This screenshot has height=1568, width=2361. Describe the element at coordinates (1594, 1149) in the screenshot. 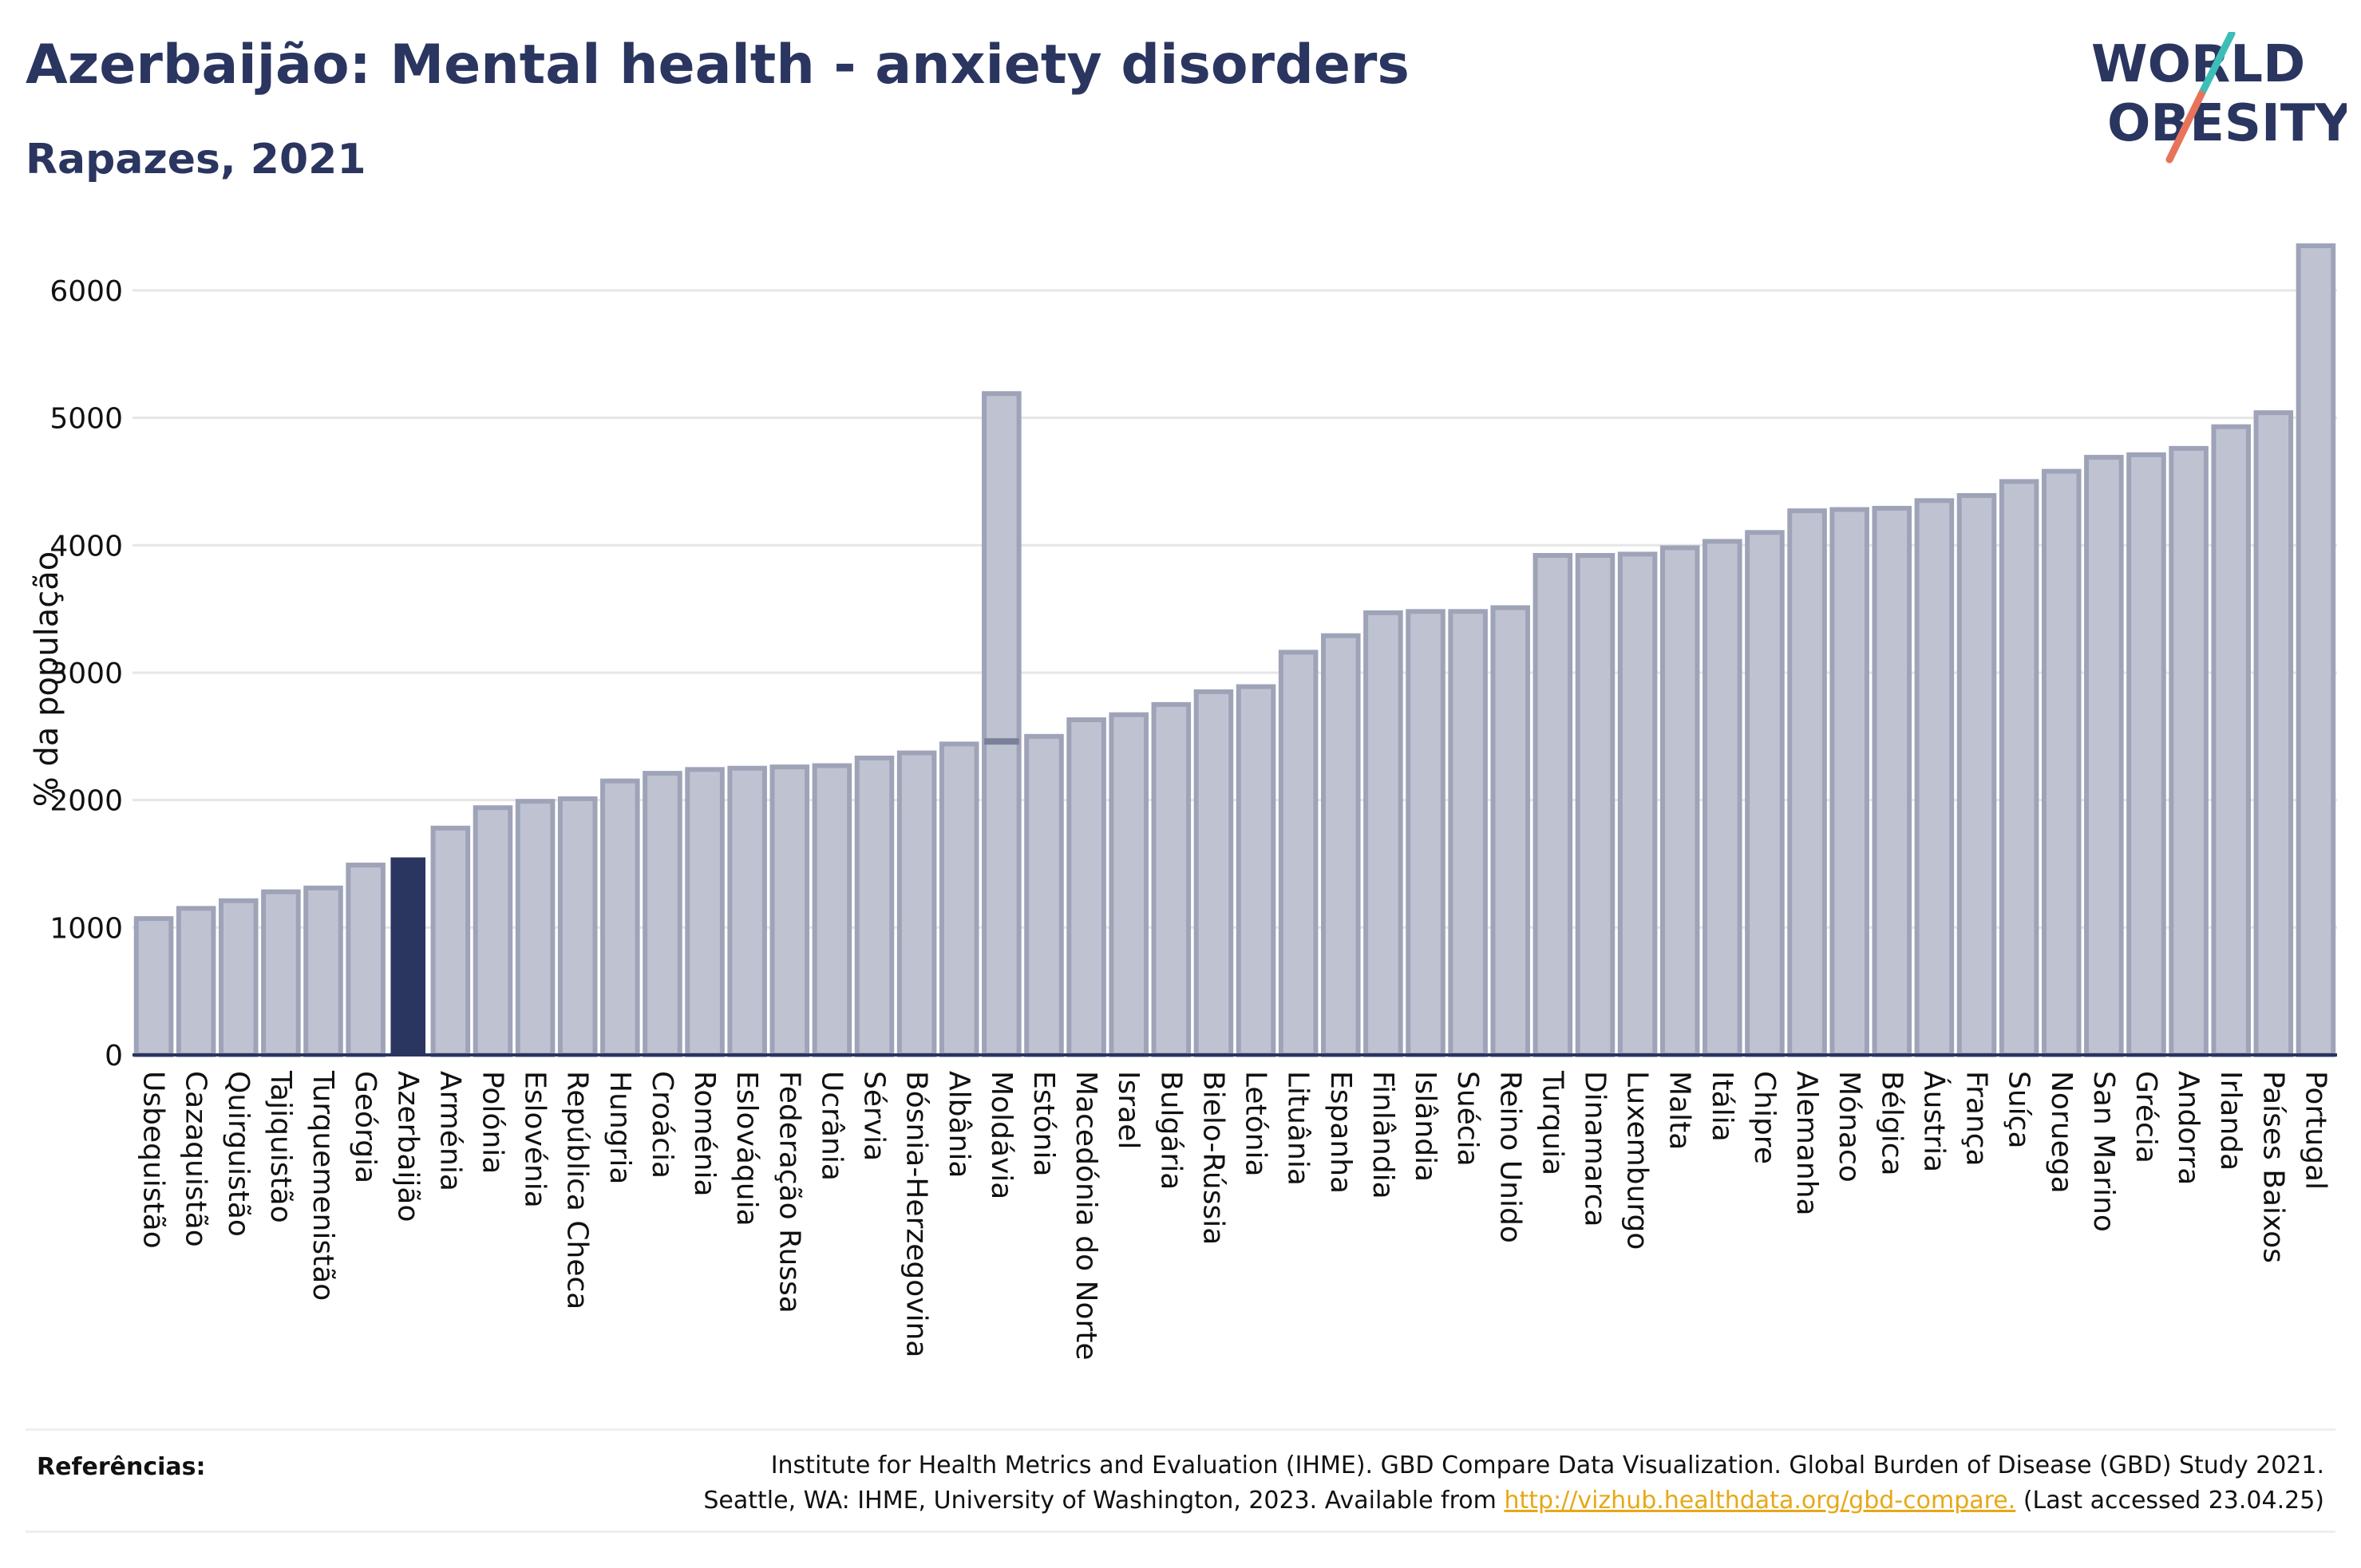

I see `x-tick-label: Dinamarca` at that location.